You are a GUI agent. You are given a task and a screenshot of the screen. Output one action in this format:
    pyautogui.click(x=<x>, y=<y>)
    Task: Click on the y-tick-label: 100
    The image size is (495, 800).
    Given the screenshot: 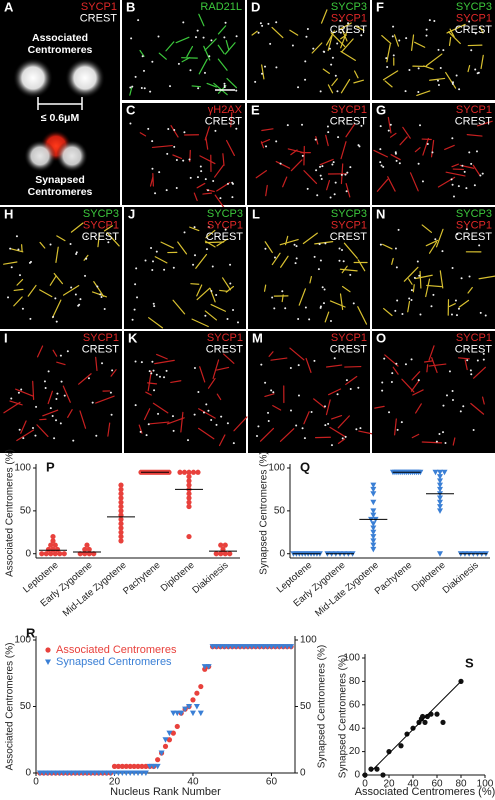 What is the action you would take?
    pyautogui.click(x=22, y=640)
    